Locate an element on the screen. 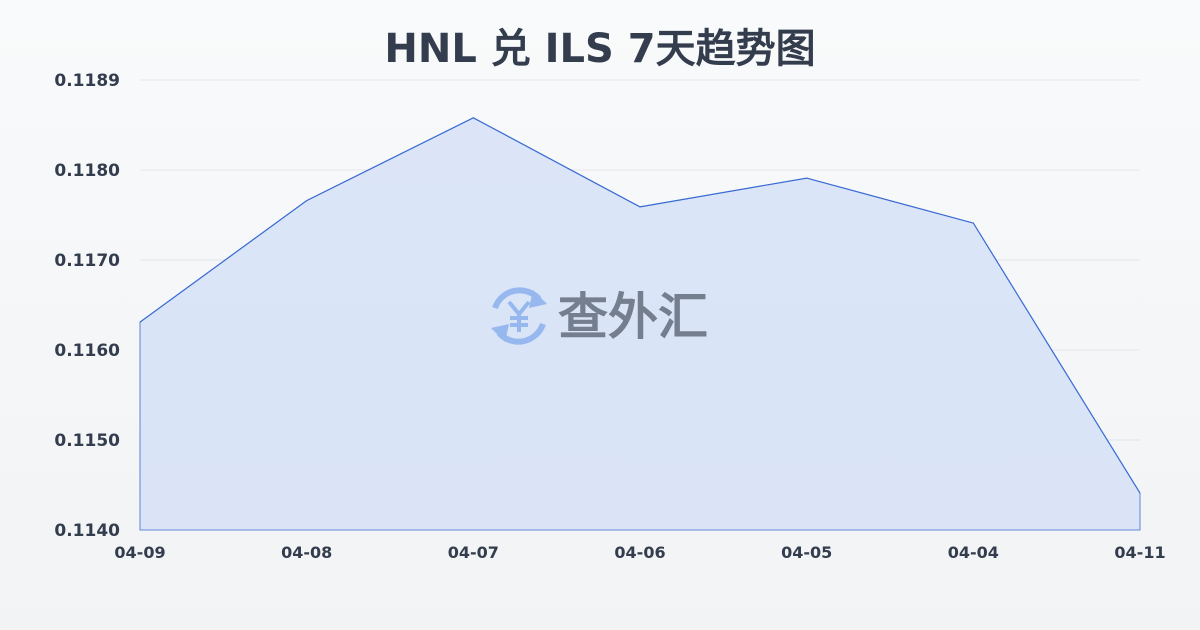 The image size is (1200, 630). y-tick-label: 0.1160 is located at coordinates (87, 351).